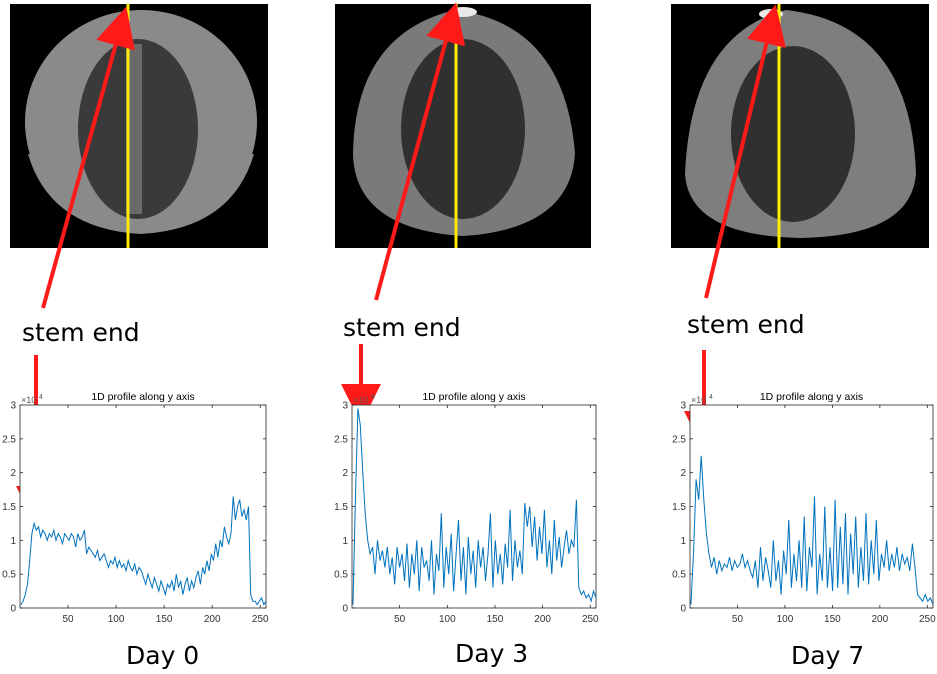 This screenshot has width=937, height=674. What do you see at coordinates (142, 397) in the screenshot?
I see `chart-title-0: 1D profile along y axis` at bounding box center [142, 397].